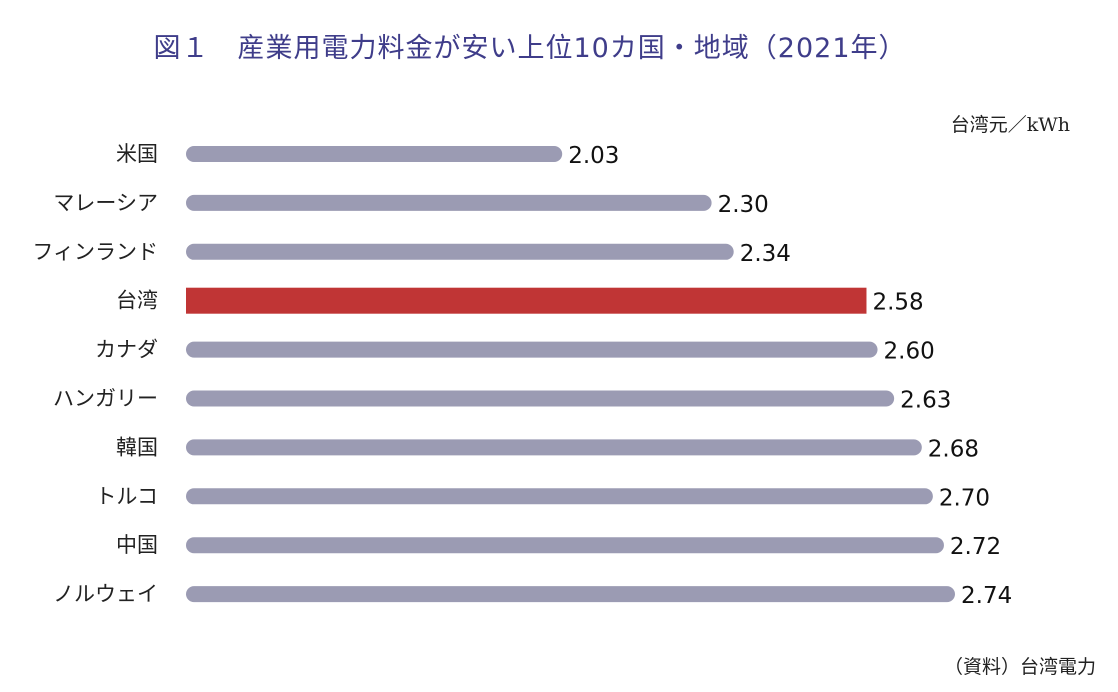  I want to click on value-label: 2.70, so click(964, 498).